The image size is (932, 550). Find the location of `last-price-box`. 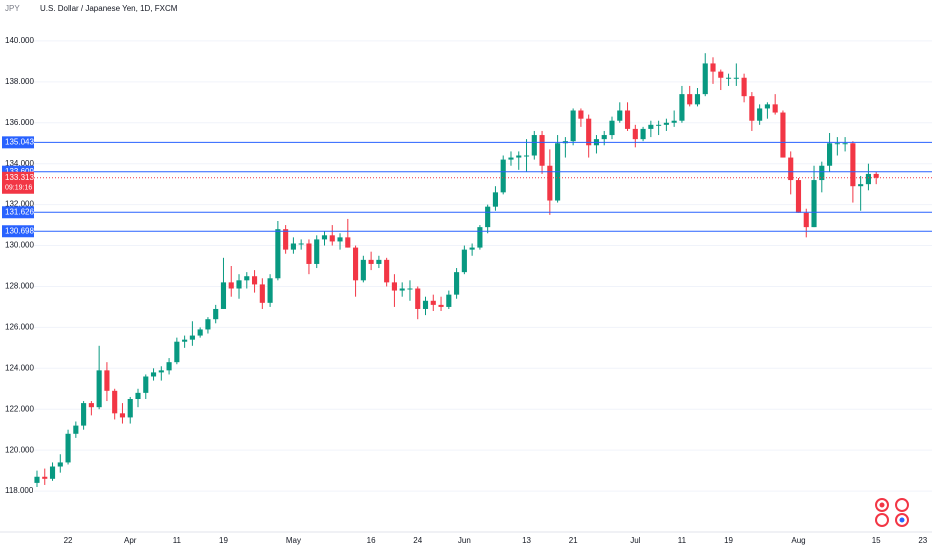

last-price-box is located at coordinates (18, 182).